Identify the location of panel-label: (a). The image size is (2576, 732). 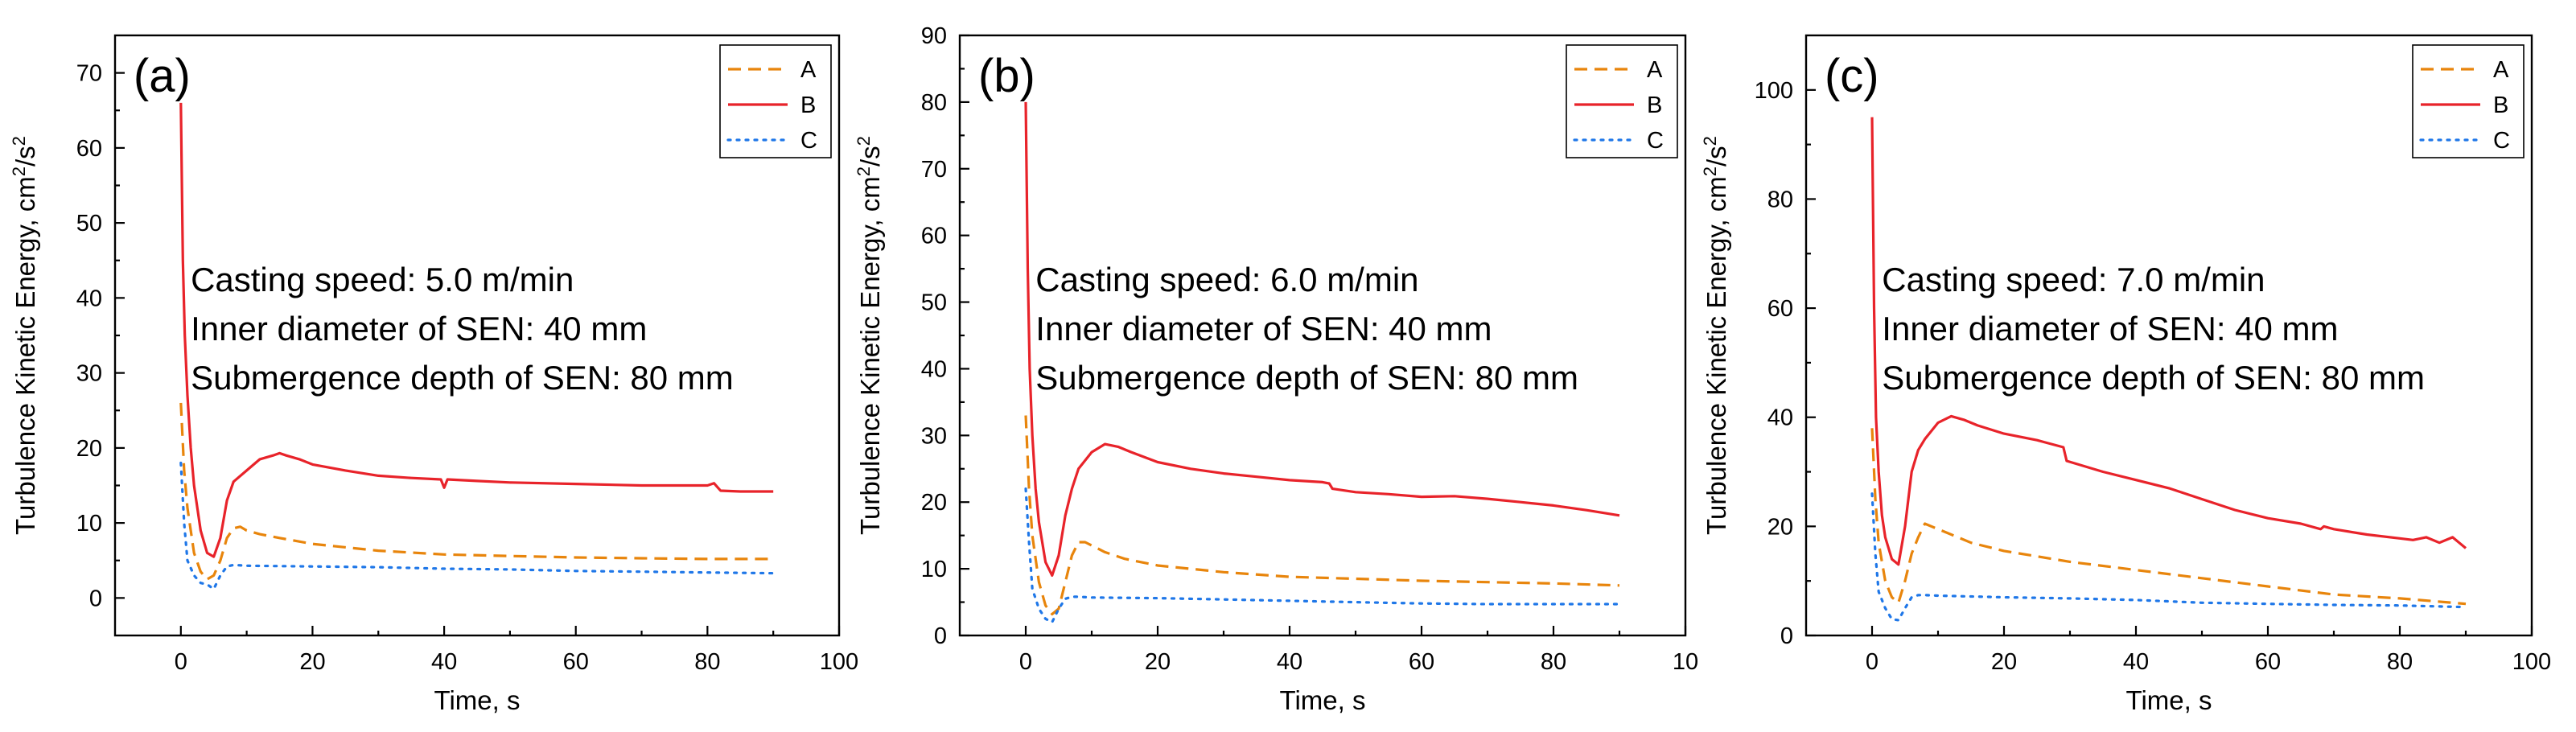
(162, 76).